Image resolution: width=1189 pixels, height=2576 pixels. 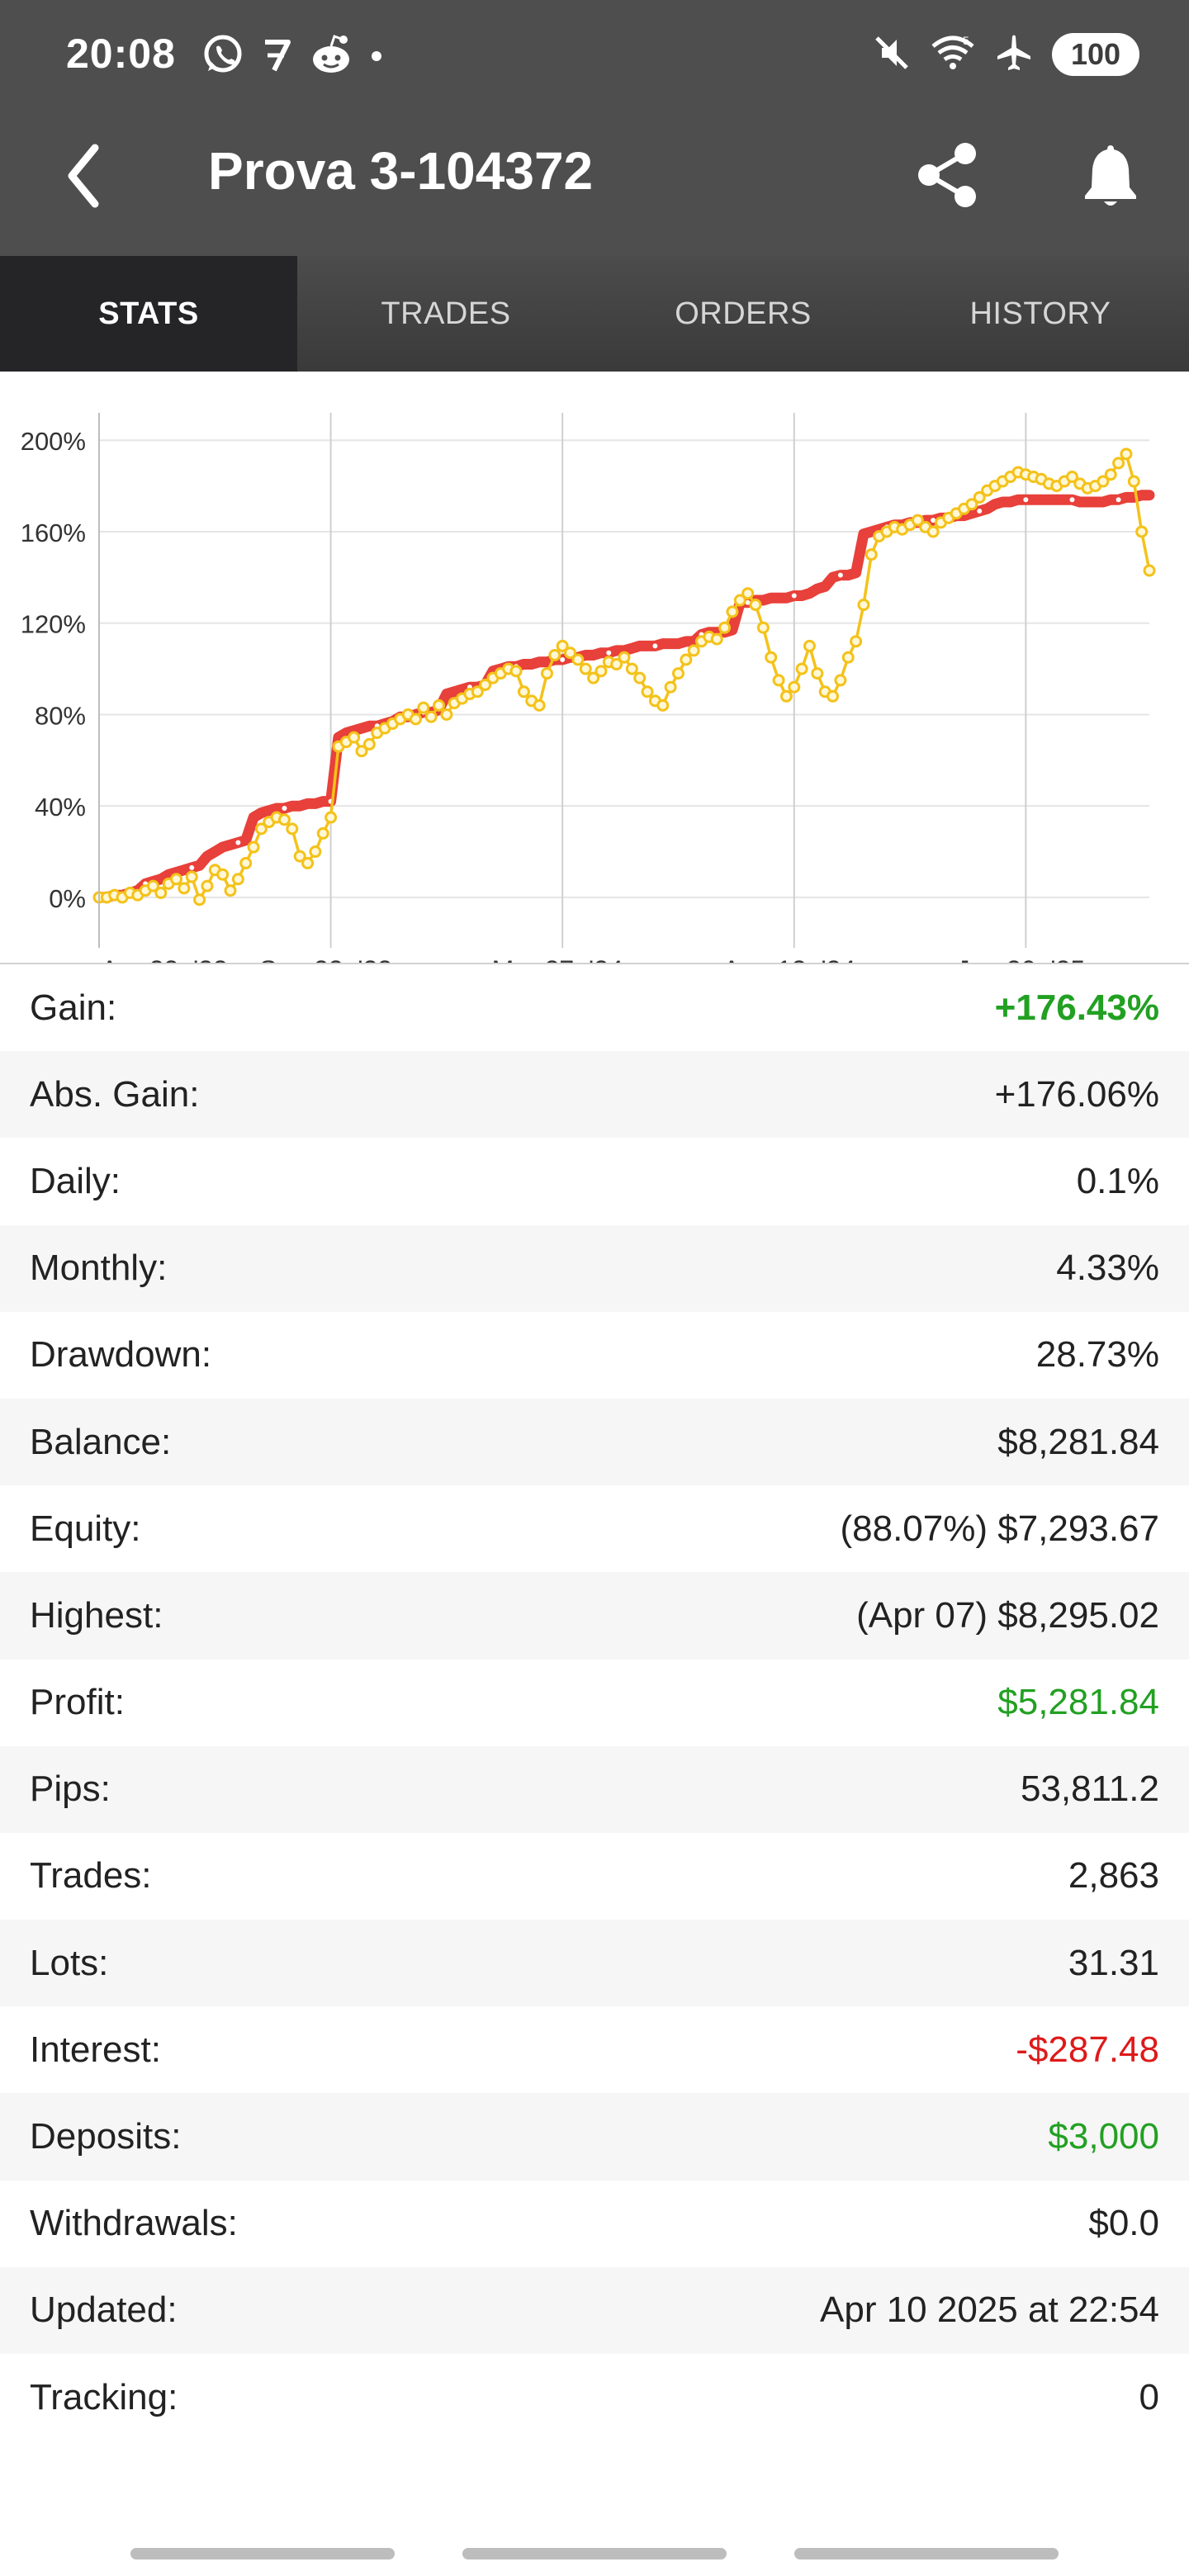 What do you see at coordinates (1078, 1702) in the screenshot?
I see `stat-value: $5,281.84` at bounding box center [1078, 1702].